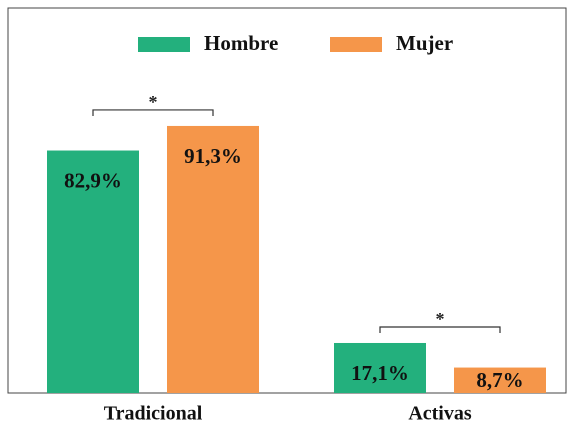 The height and width of the screenshot is (429, 574). What do you see at coordinates (380, 373) in the screenshot?
I see `value-label: 17,1%` at bounding box center [380, 373].